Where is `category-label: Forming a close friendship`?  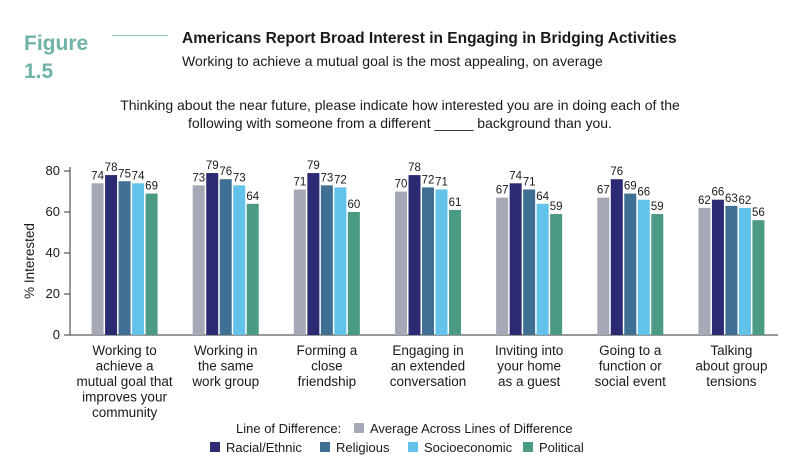
category-label: Forming a close friendship is located at coordinates (326, 366).